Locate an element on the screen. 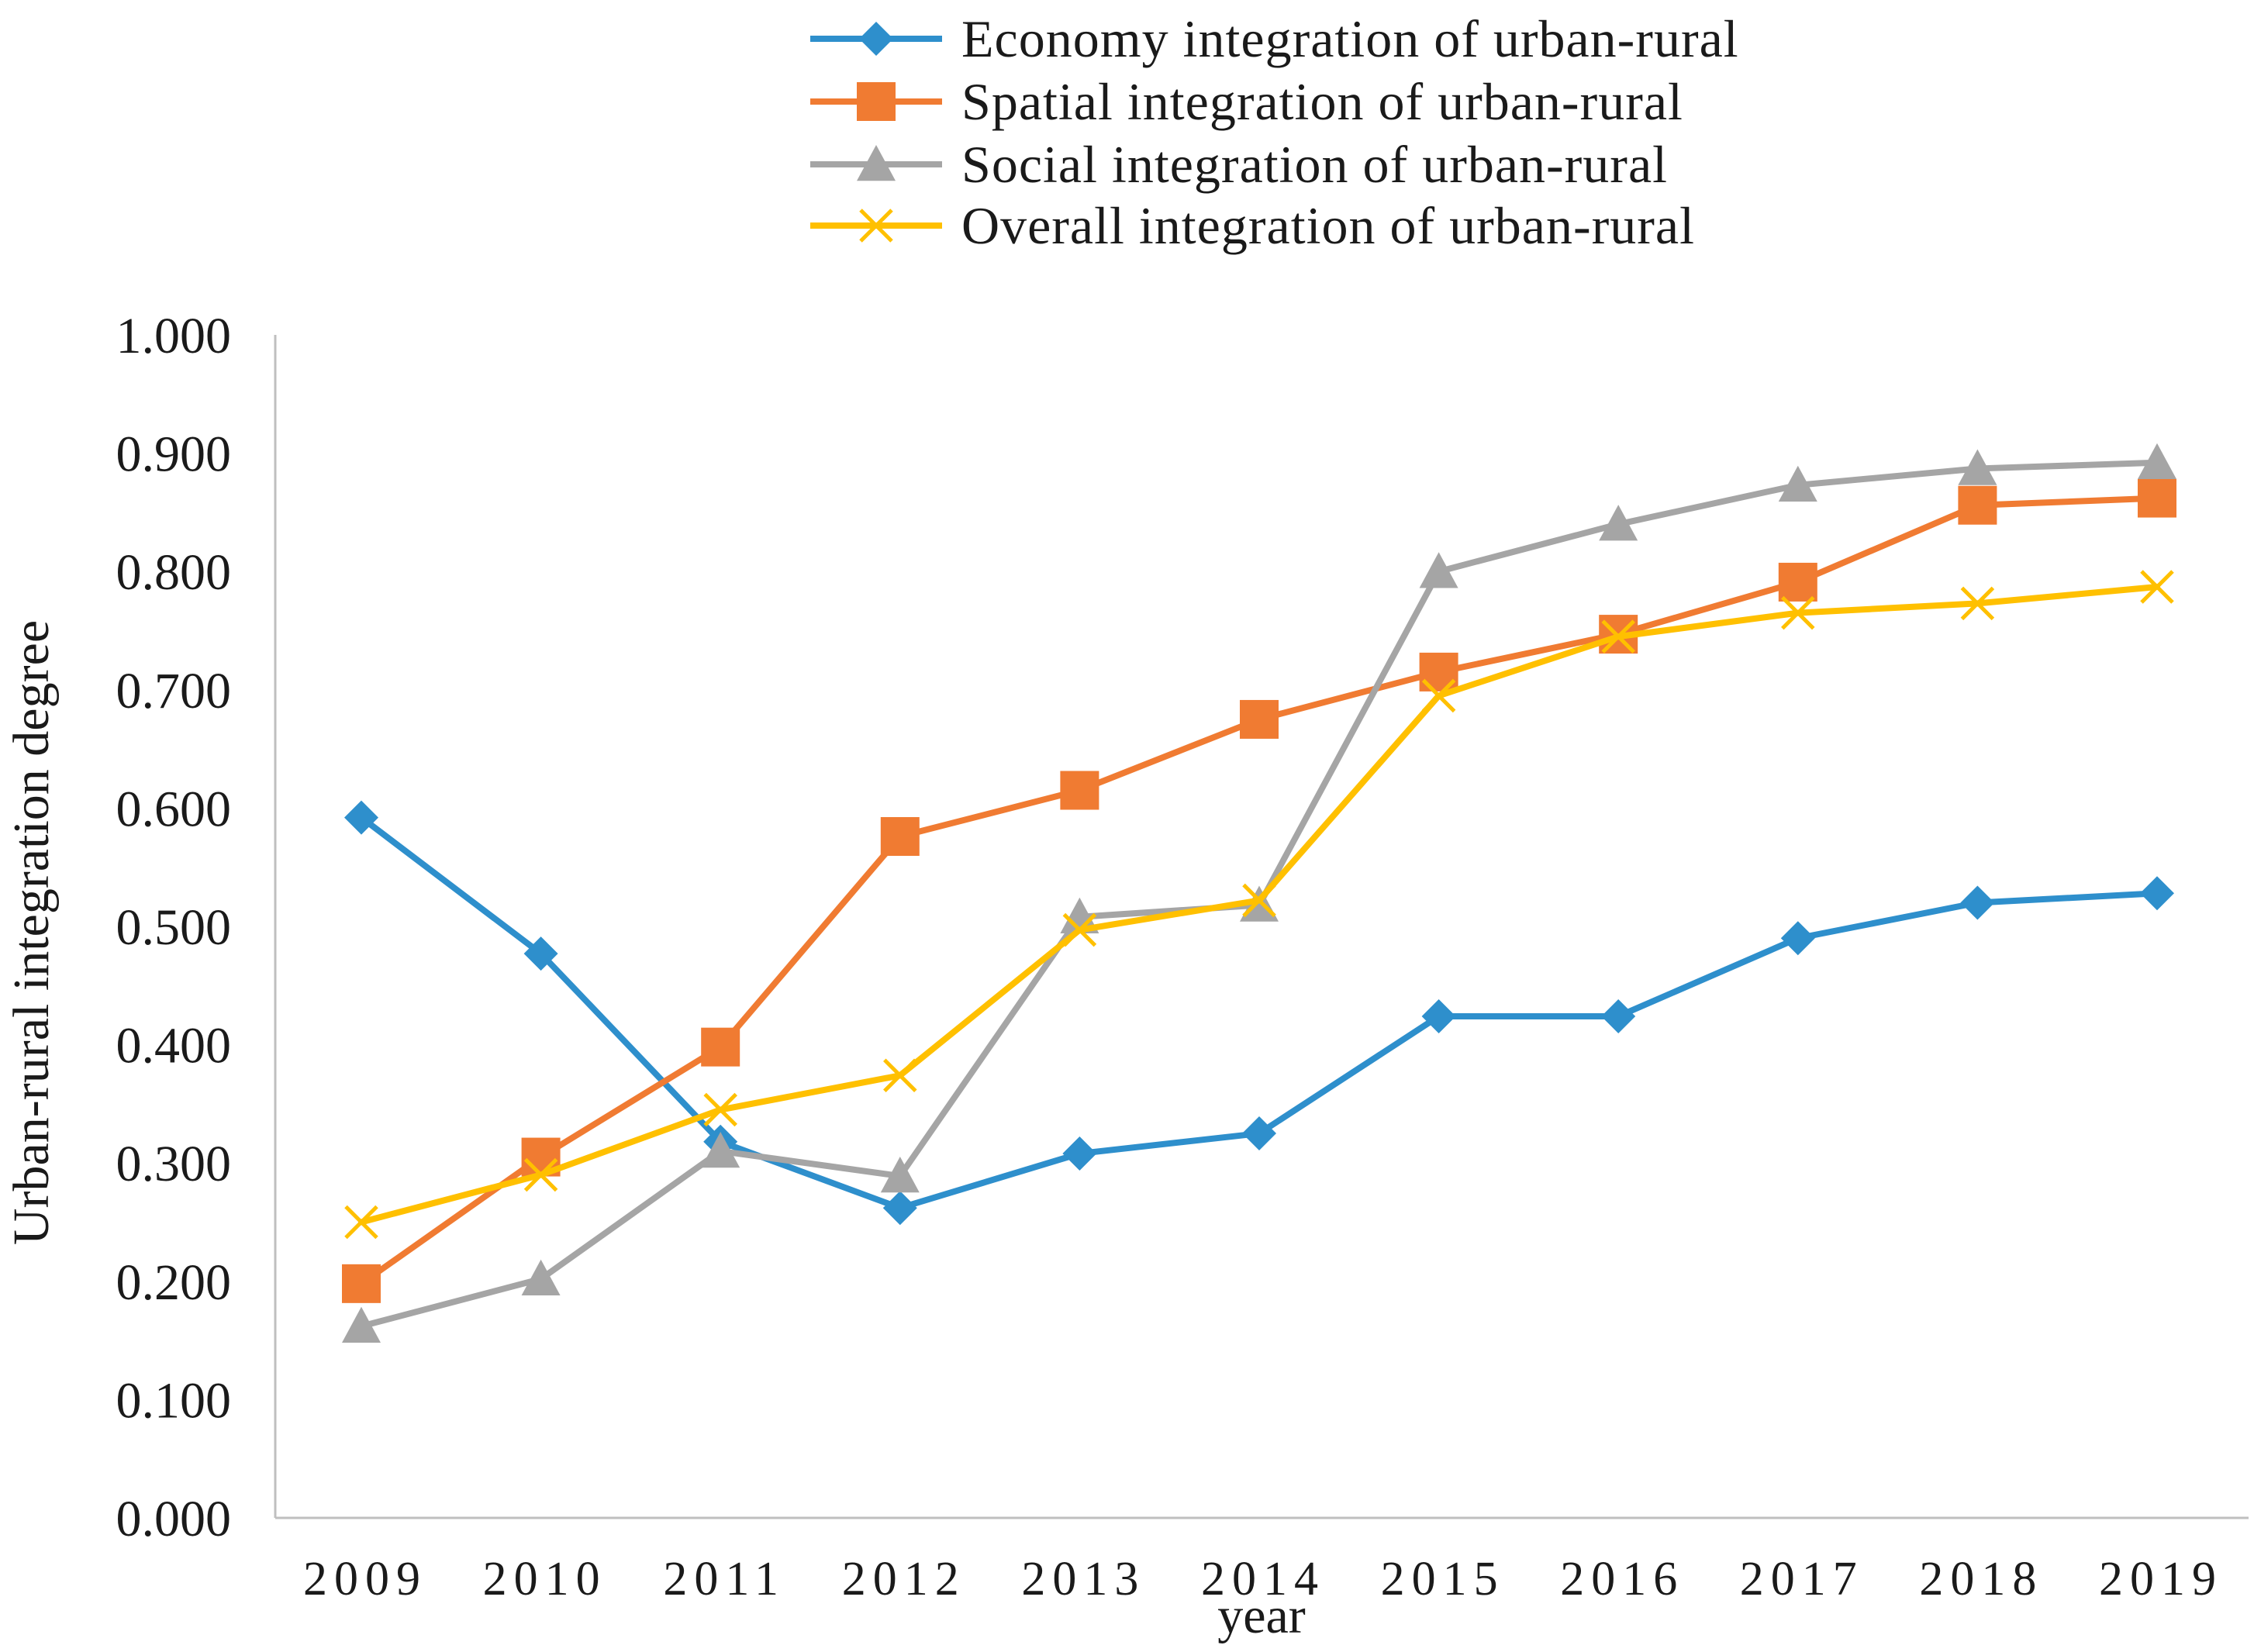 The image size is (2254, 1652). legend-marker-overall is located at coordinates (876, 226).